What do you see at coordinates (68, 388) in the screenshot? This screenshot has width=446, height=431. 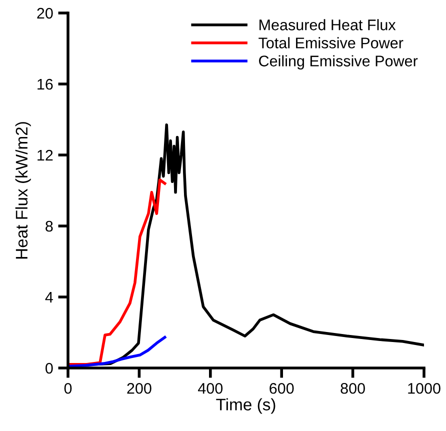 I see `x-tick-label: 0` at bounding box center [68, 388].